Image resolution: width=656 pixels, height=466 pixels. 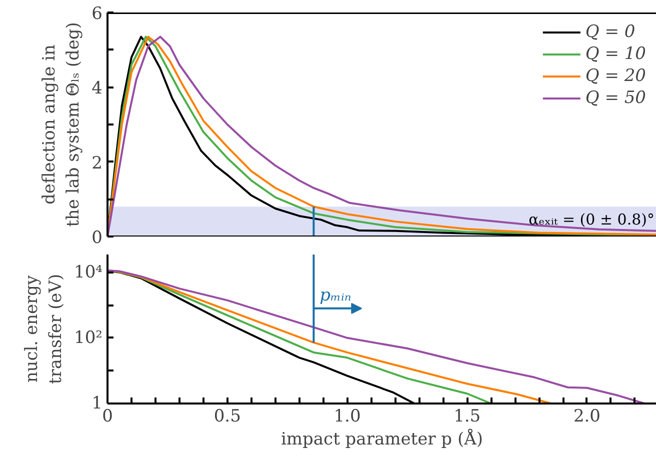 I want to click on y-tick-label: 0, so click(x=97, y=238).